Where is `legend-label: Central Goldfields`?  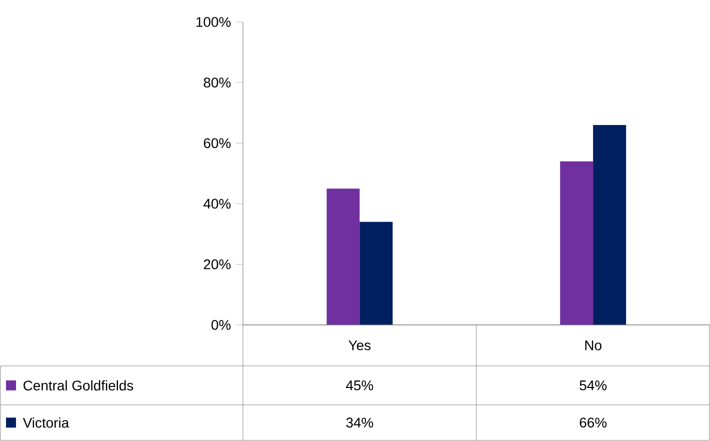
legend-label: Central Goldfields is located at coordinates (79, 385).